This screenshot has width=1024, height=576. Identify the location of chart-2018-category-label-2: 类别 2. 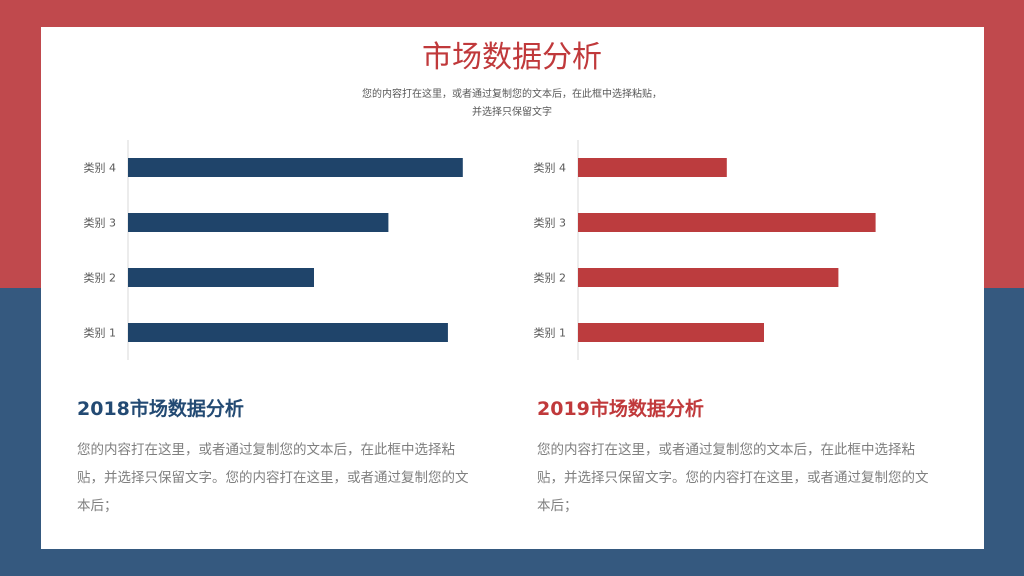
(100, 278).